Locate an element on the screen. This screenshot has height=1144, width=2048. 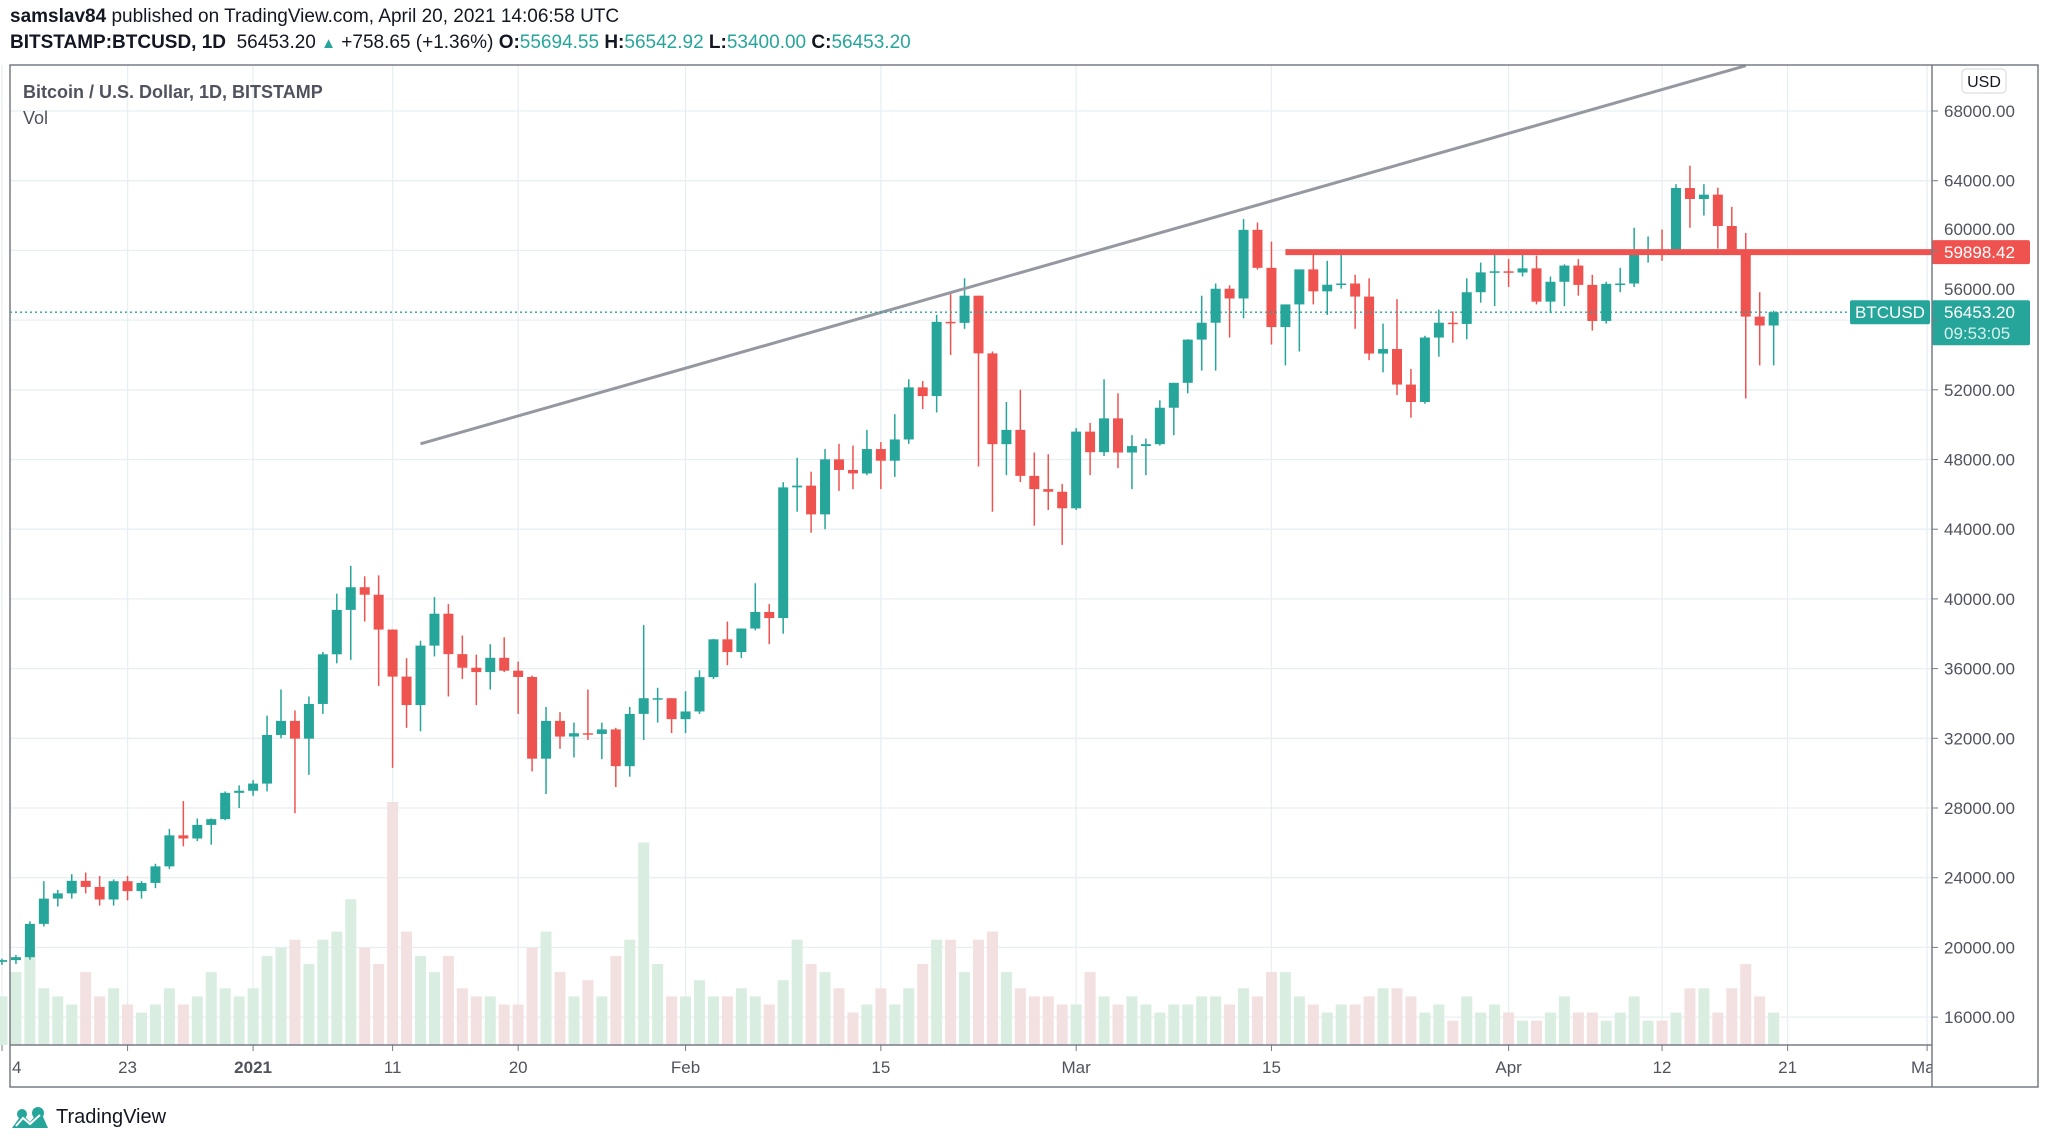
y-tick-label: 68000.00 is located at coordinates (1979, 111).